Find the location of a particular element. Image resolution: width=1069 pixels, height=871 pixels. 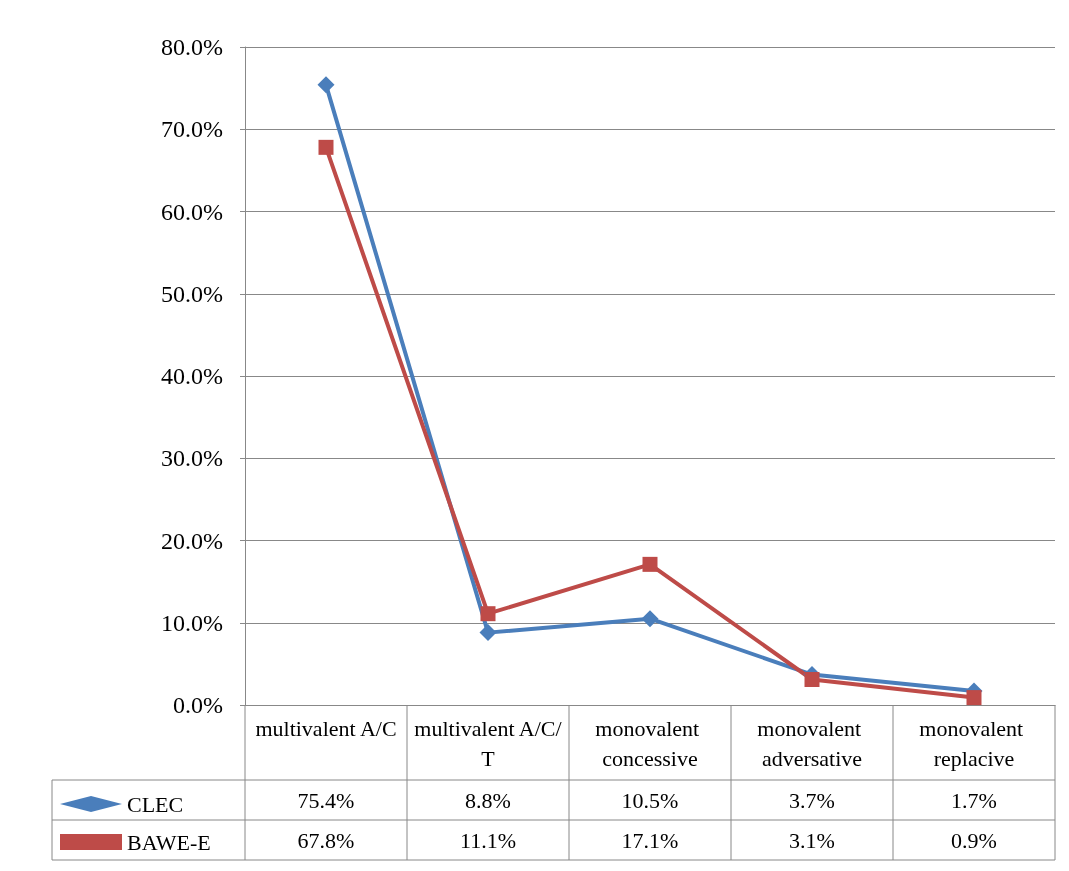

y-tick-label: 10.0% is located at coordinates (192, 622).